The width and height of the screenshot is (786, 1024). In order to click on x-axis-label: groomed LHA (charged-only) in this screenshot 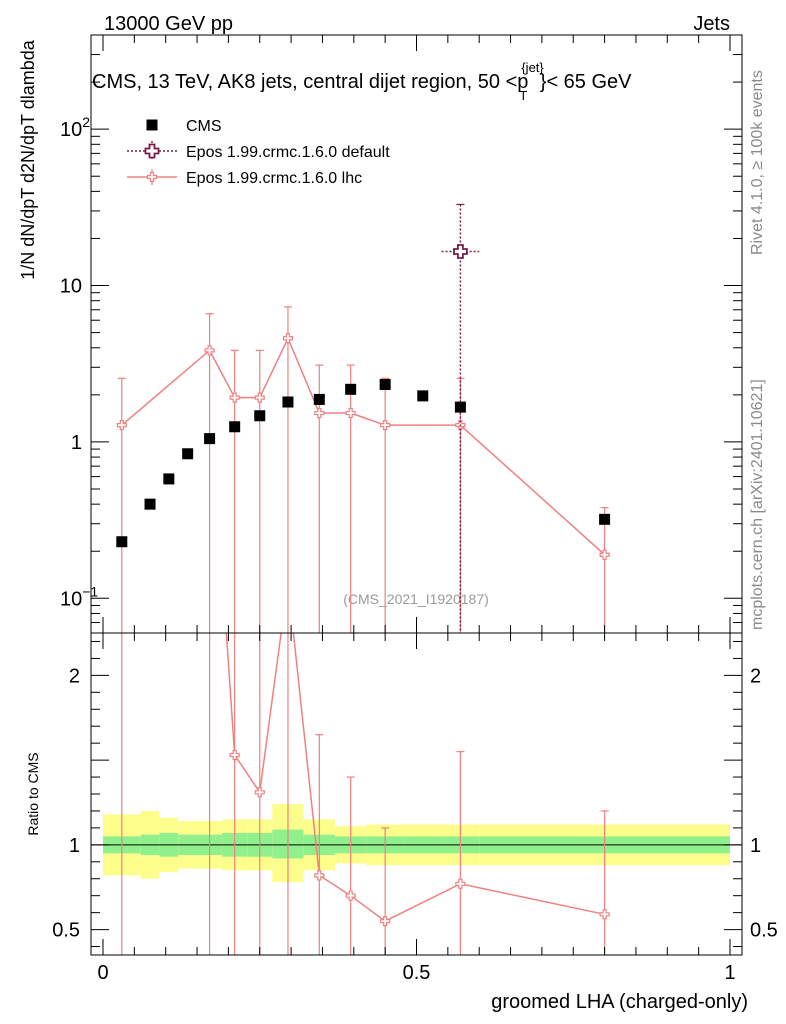, I will do `click(619, 1002)`.